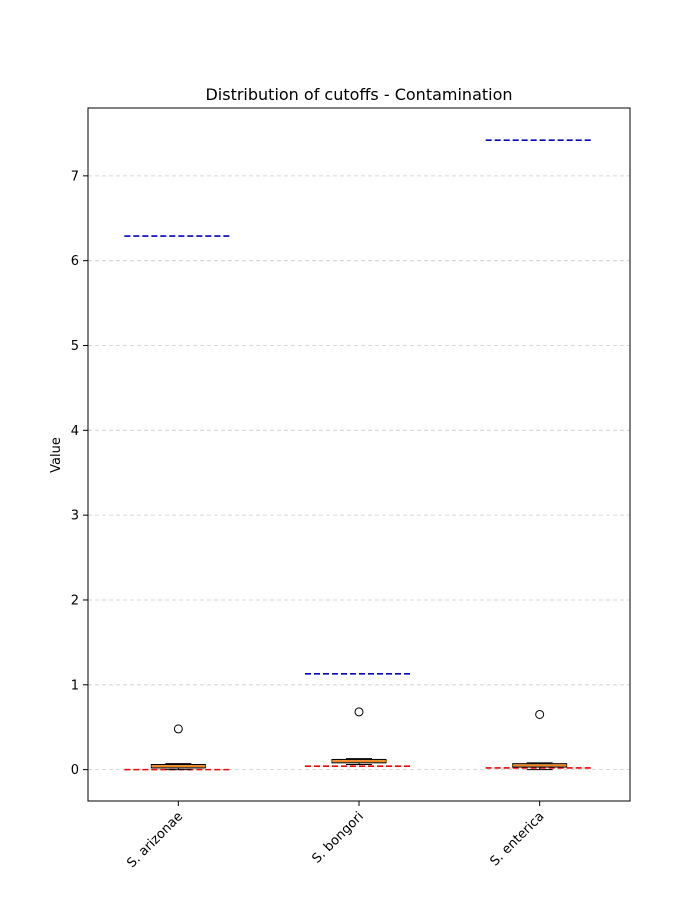  Describe the element at coordinates (75, 516) in the screenshot. I see `y-tick-label: 3` at that location.